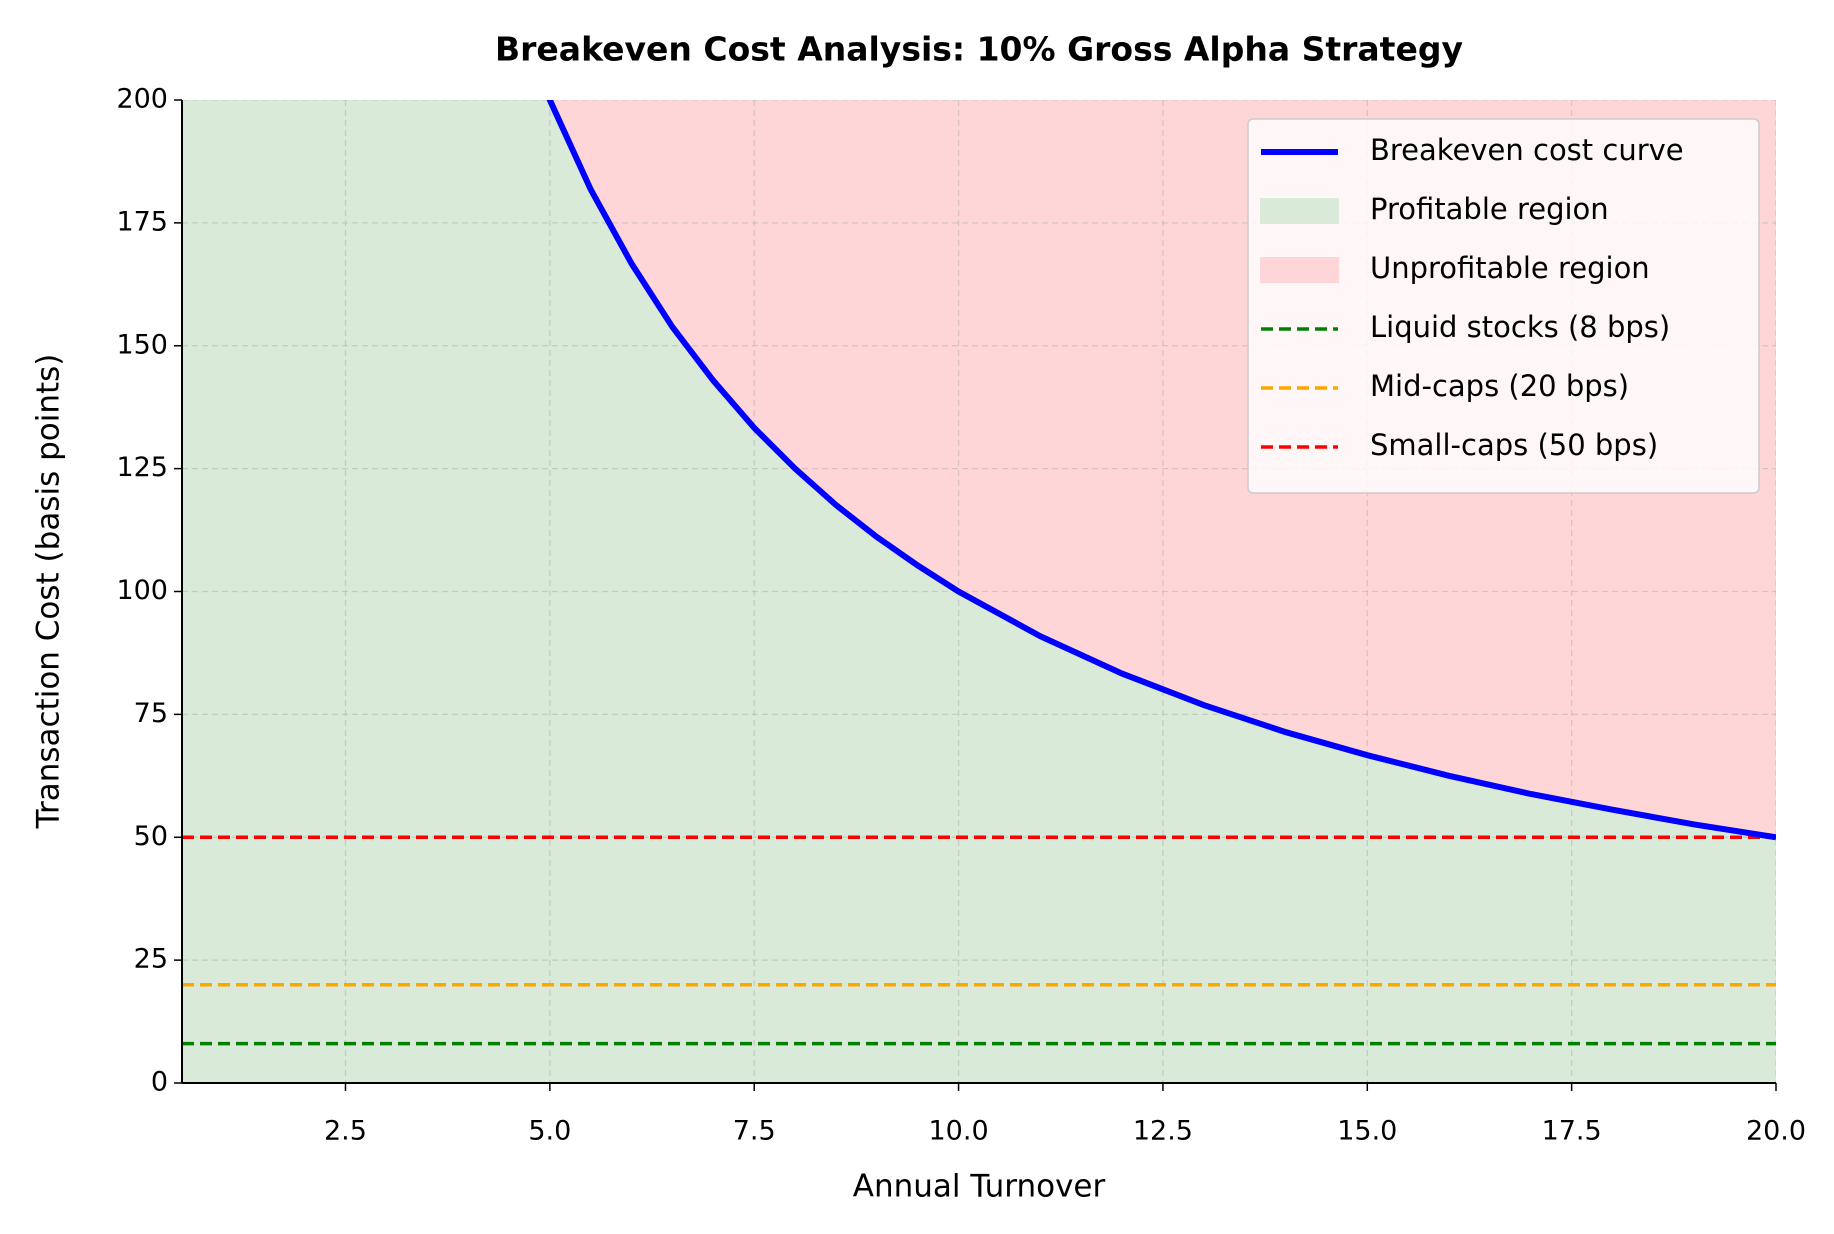  I want to click on x-tick-label: 10.0, so click(959, 1131).